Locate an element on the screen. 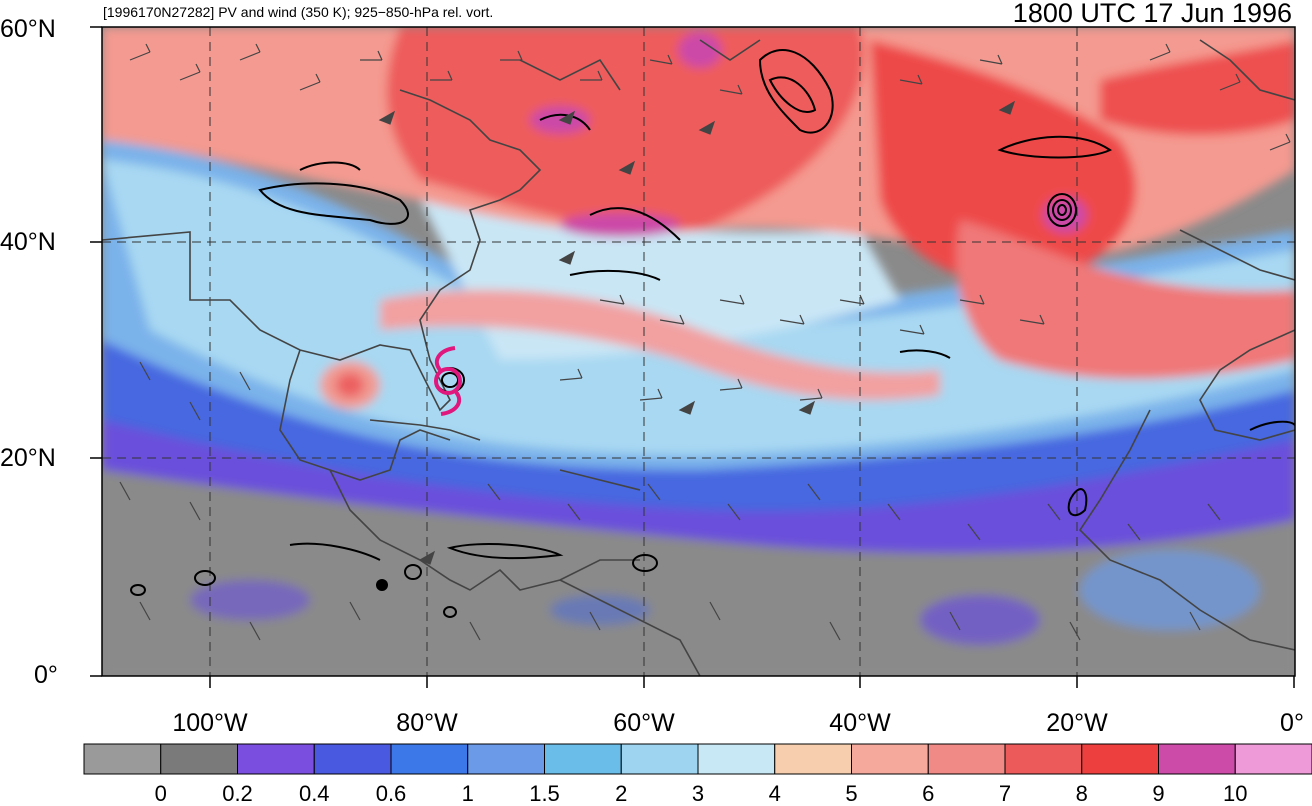 This screenshot has width=1312, height=806. colorbar is located at coordinates (697, 759).